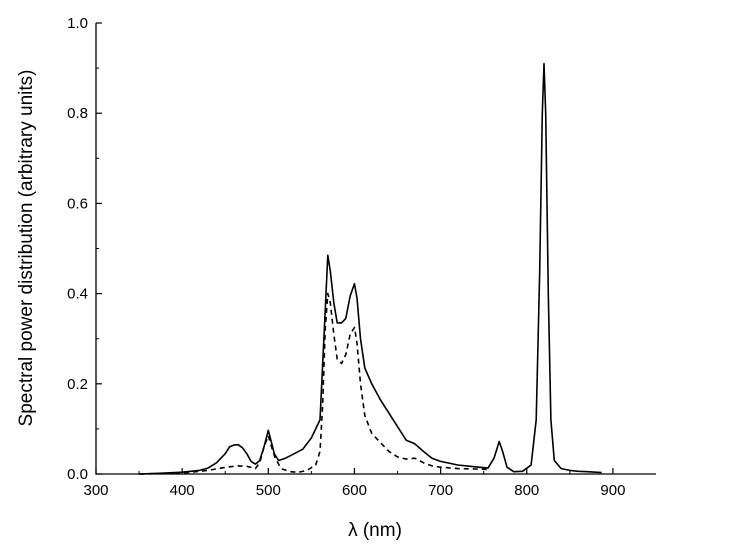  I want to click on x-axis-title: λ (nm), so click(375, 530).